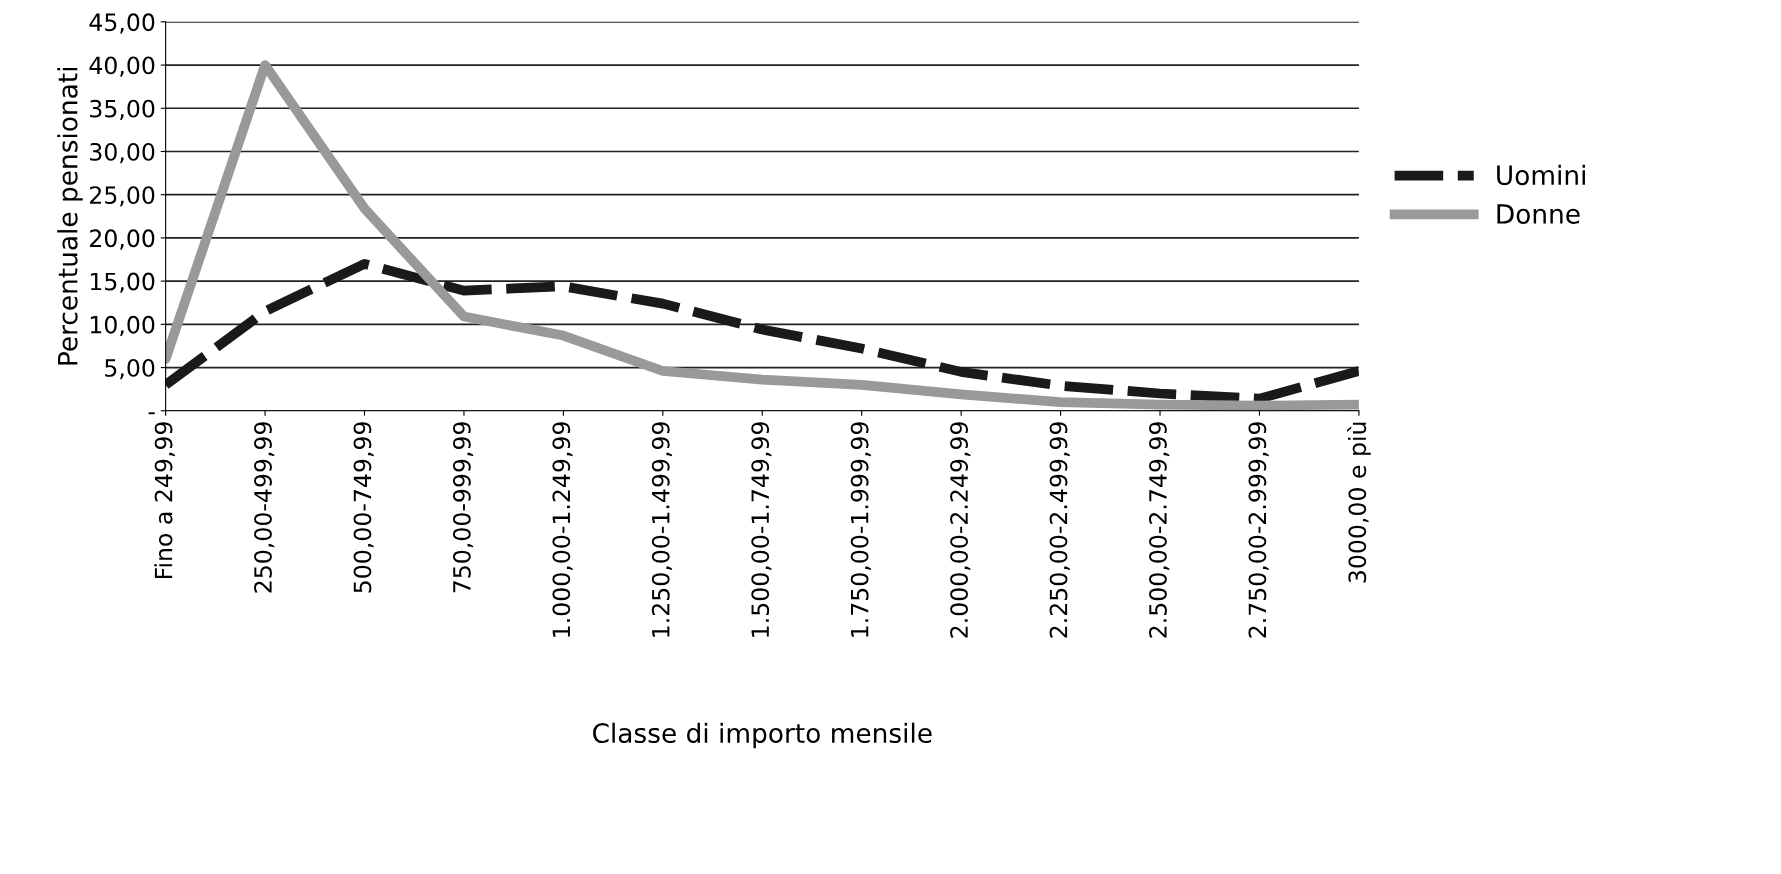 The image size is (1781, 874). Describe the element at coordinates (164, 500) in the screenshot. I see `x-tick-label: Fino a 249,99` at that location.